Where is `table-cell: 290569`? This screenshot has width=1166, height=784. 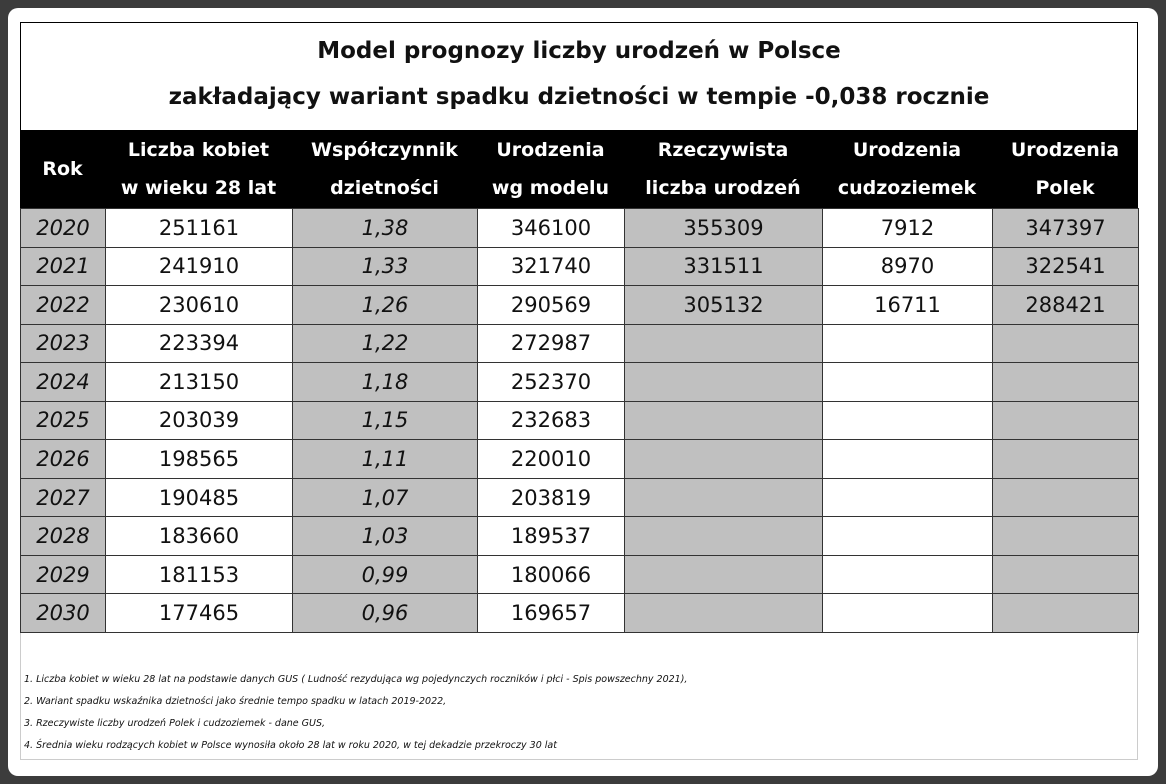 table-cell: 290569 is located at coordinates (551, 305).